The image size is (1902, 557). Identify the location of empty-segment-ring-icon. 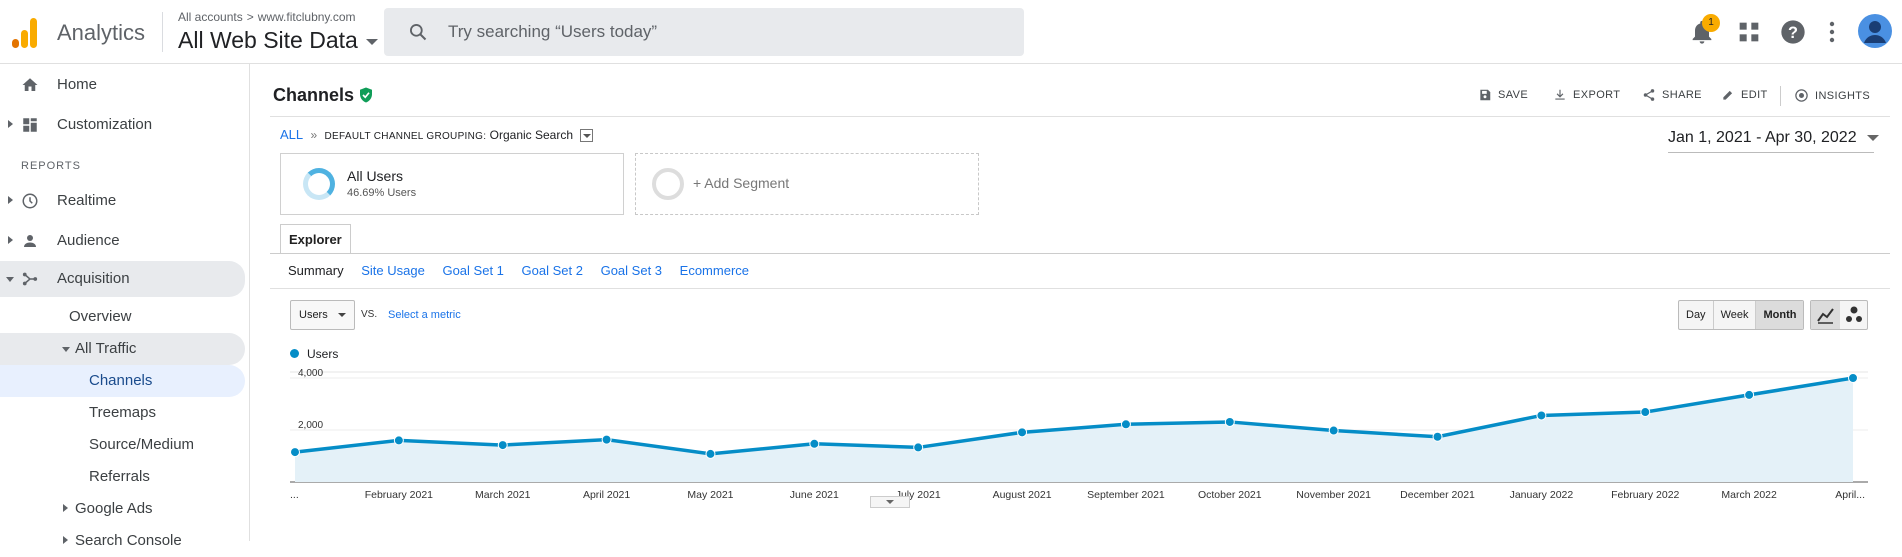
(668, 184).